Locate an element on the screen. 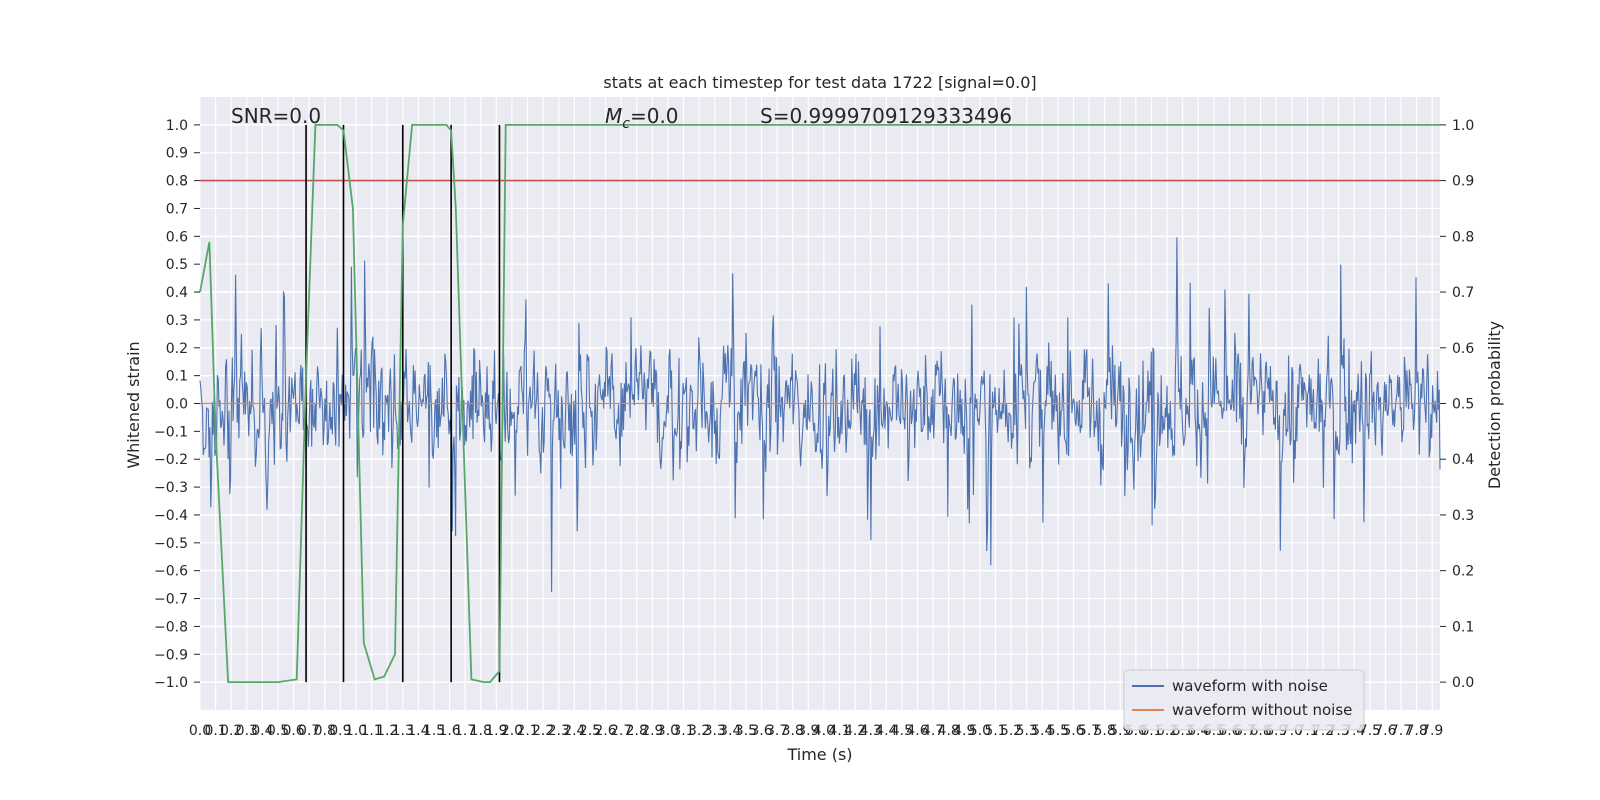  x-tick-label: 5.2 is located at coordinates (1011, 731).